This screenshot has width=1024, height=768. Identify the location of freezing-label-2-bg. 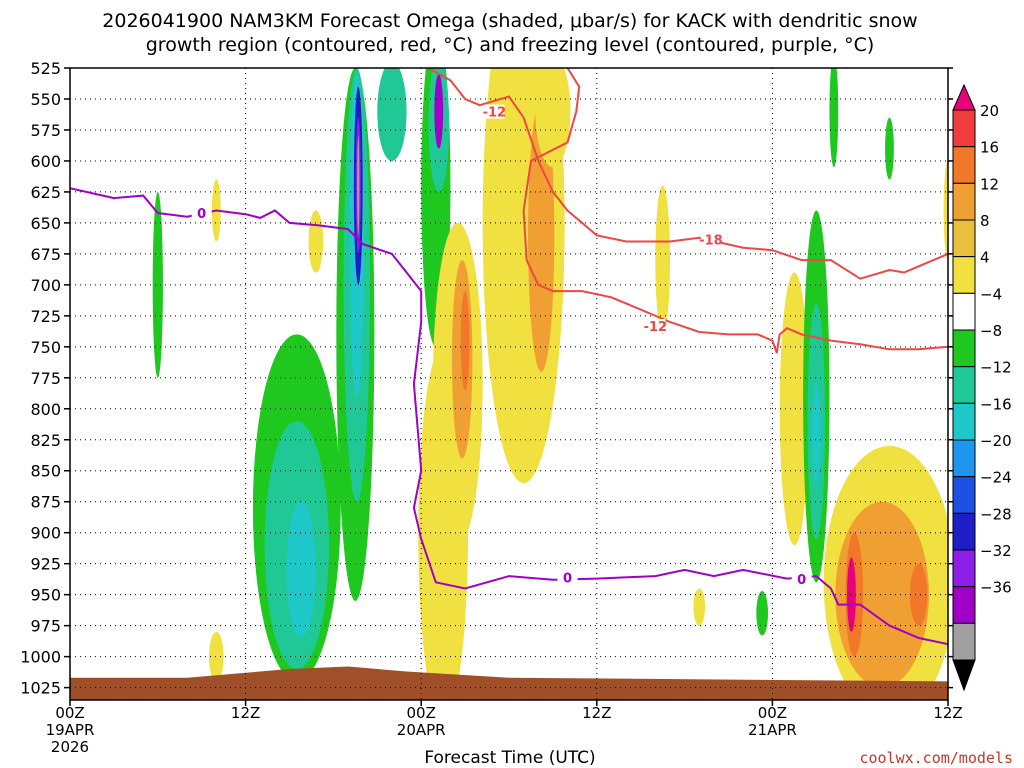
(567, 577).